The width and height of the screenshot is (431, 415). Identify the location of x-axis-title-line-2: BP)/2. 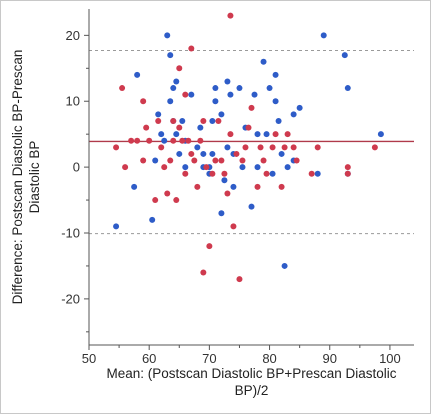
(252, 390).